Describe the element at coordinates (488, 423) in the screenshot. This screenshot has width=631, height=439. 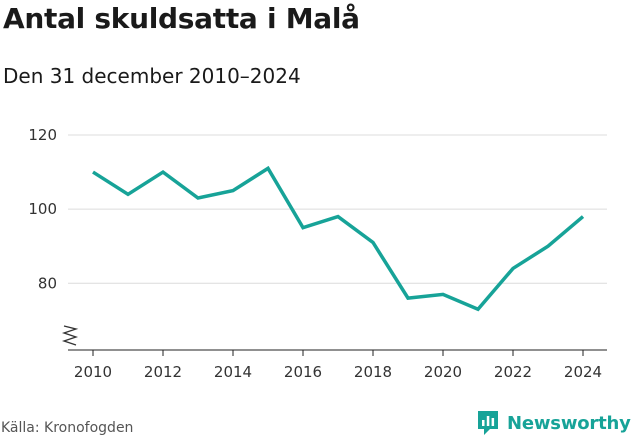
I see `newsworthy-chart-icon` at that location.